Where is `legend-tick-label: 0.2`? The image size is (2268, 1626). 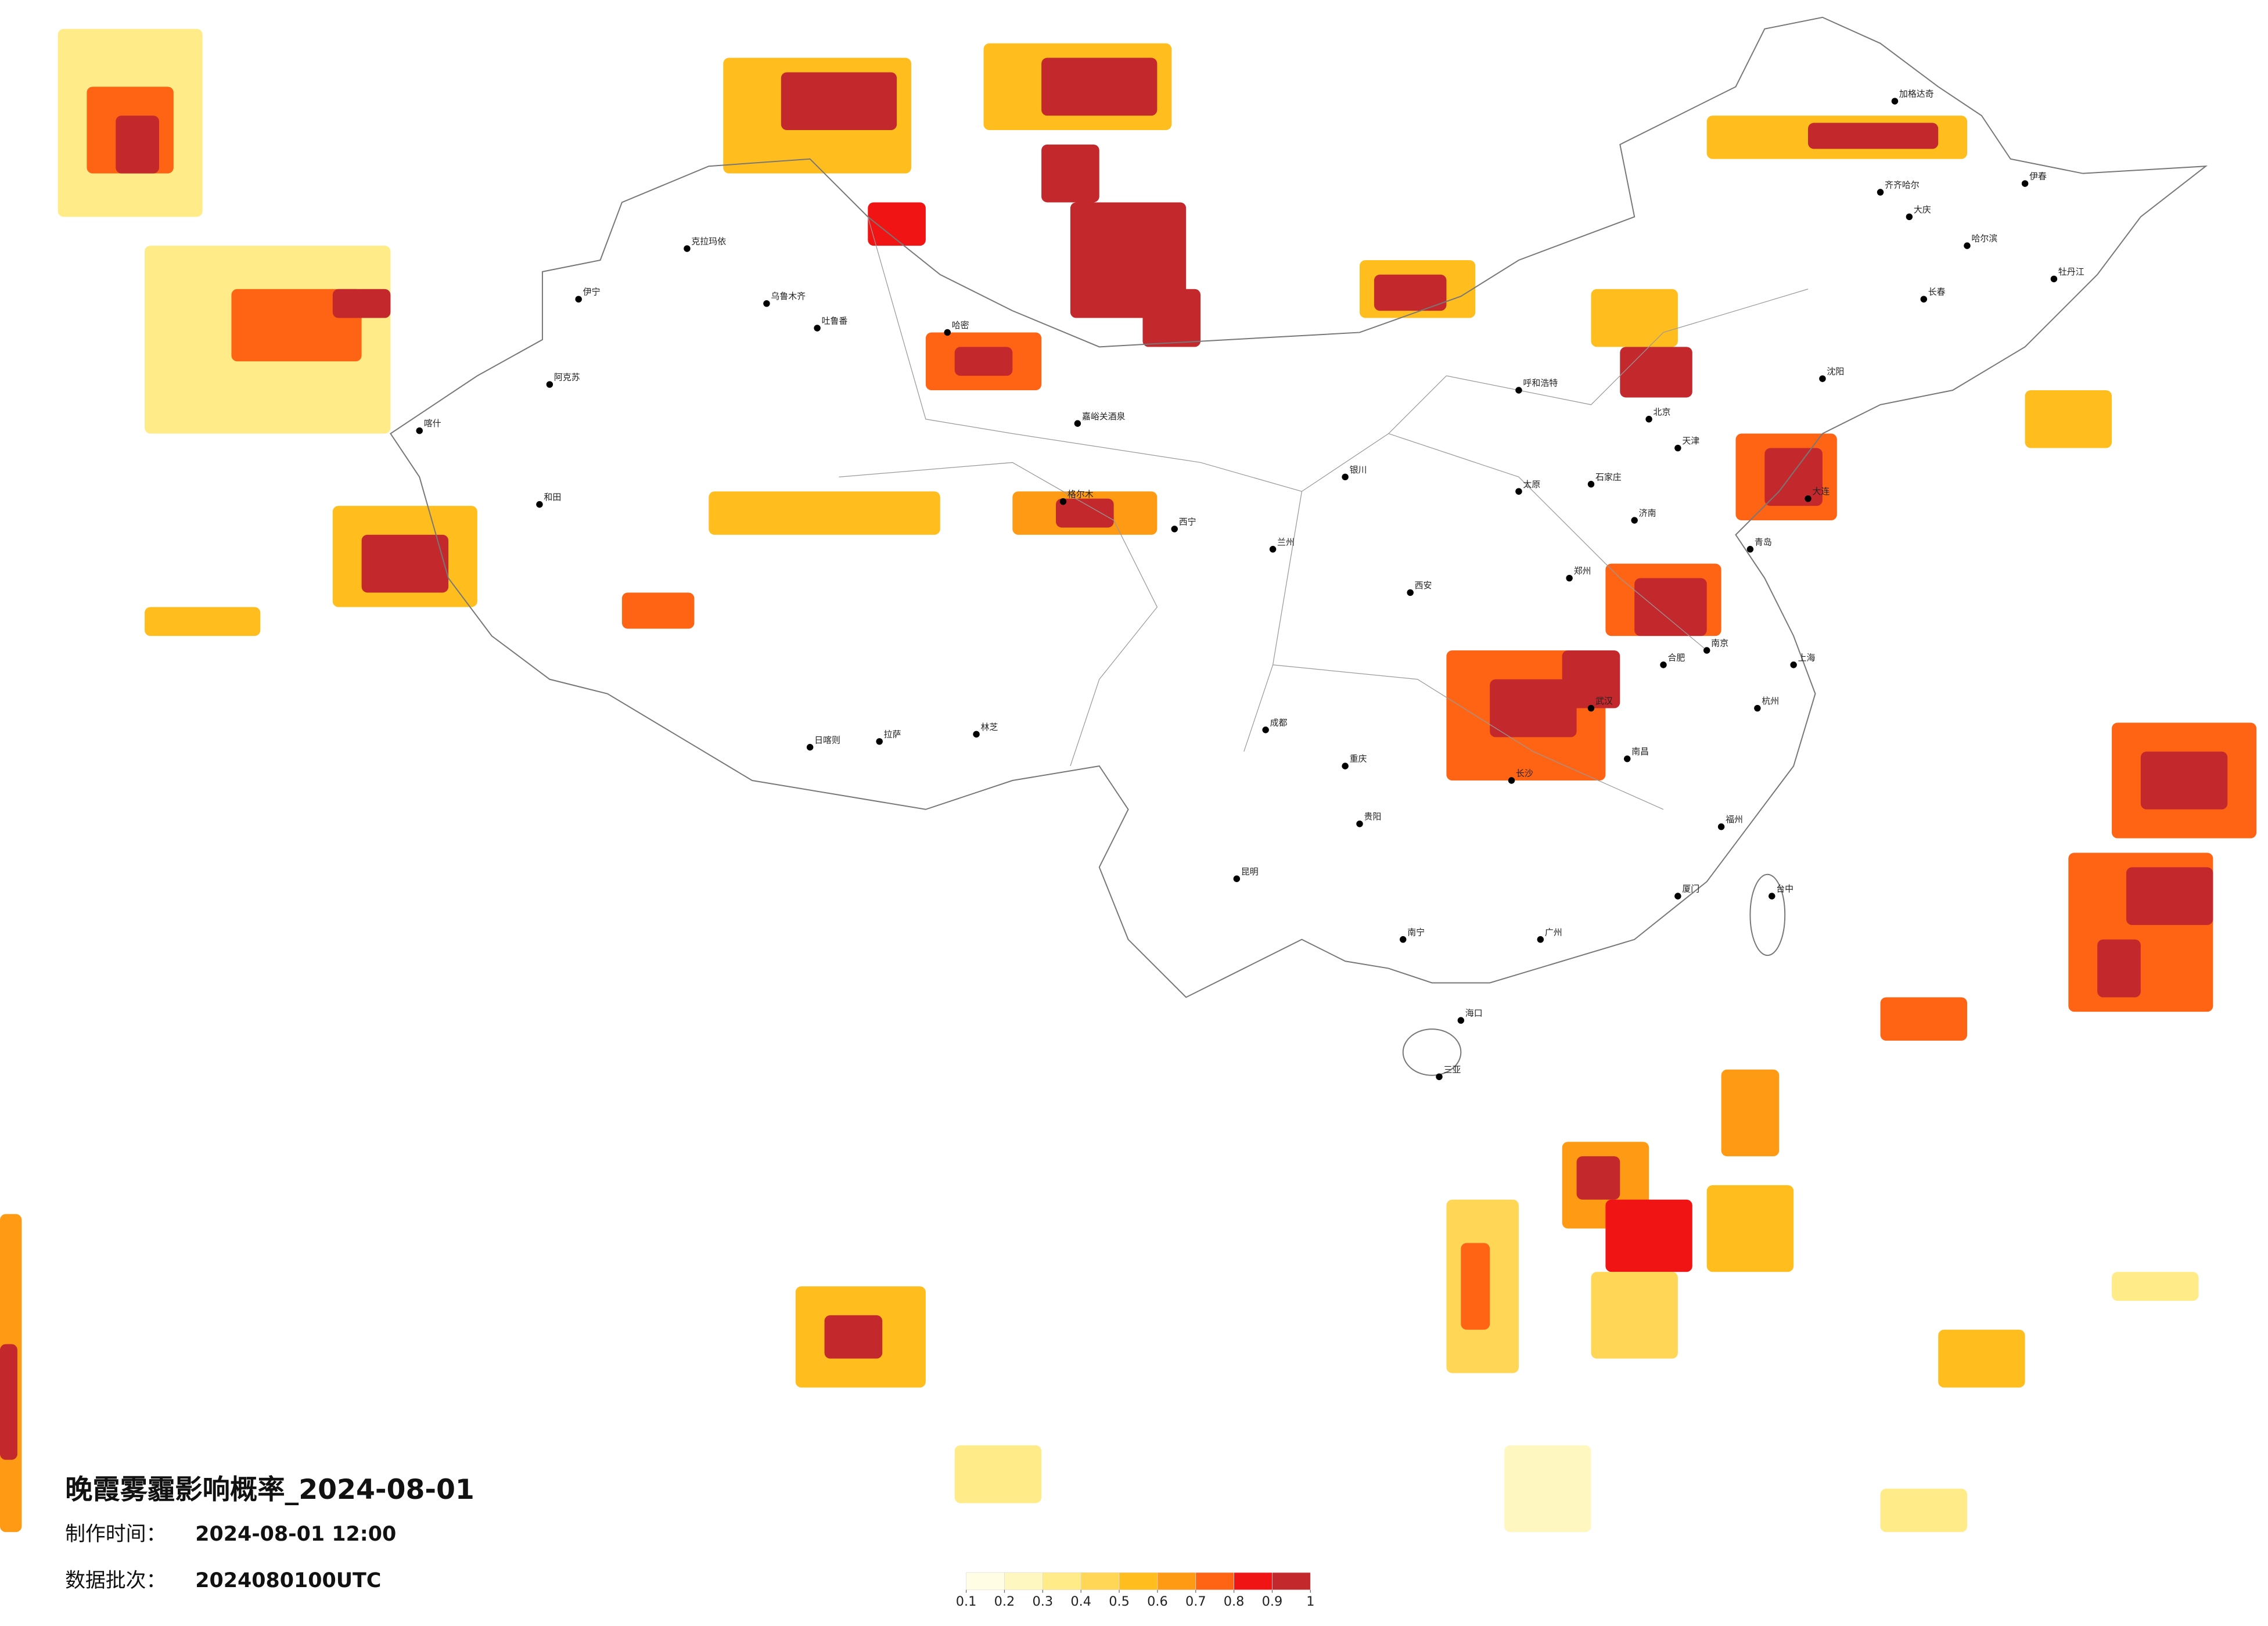
legend-tick-label: 0.2 is located at coordinates (1004, 1601).